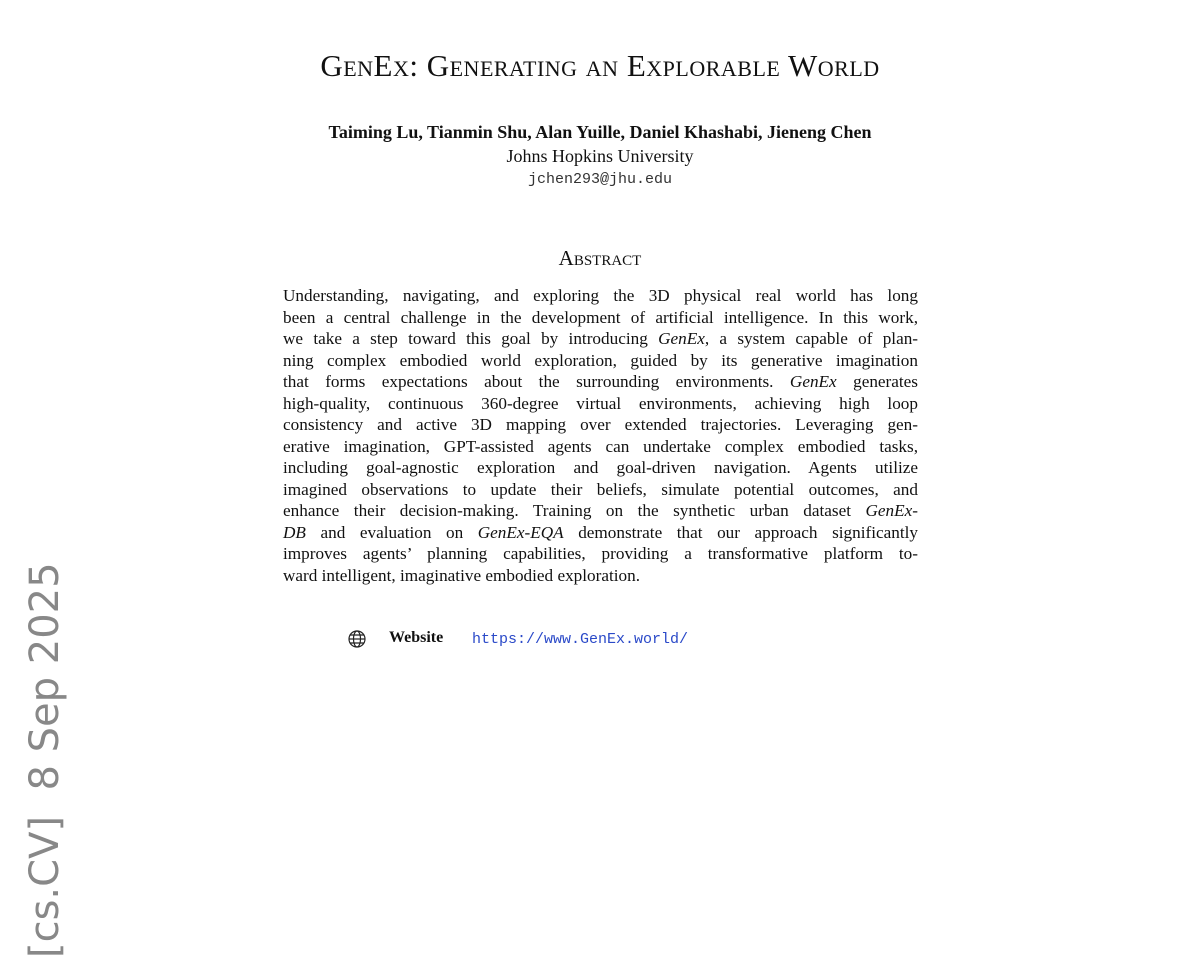 Image resolution: width=1200 pixels, height=958 pixels. What do you see at coordinates (294, 532) in the screenshot?
I see `emphasis-run: DB` at bounding box center [294, 532].